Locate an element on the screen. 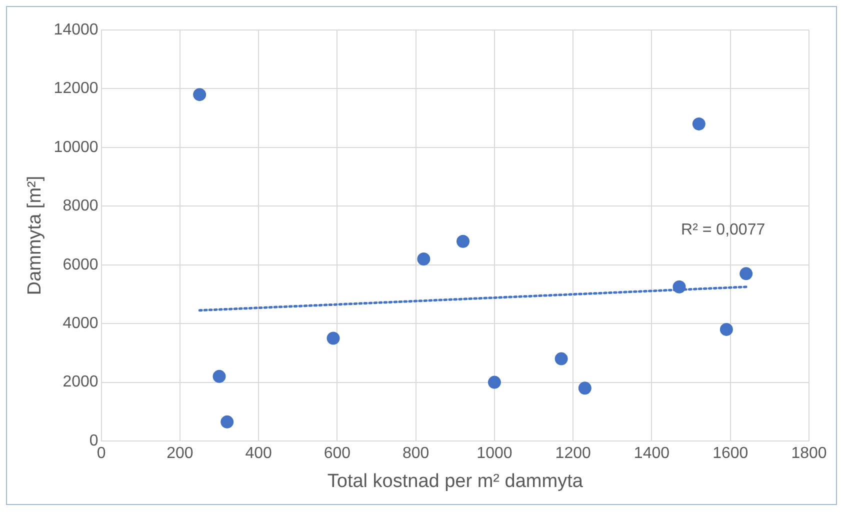  y-tick-label: 2000 is located at coordinates (80, 382).